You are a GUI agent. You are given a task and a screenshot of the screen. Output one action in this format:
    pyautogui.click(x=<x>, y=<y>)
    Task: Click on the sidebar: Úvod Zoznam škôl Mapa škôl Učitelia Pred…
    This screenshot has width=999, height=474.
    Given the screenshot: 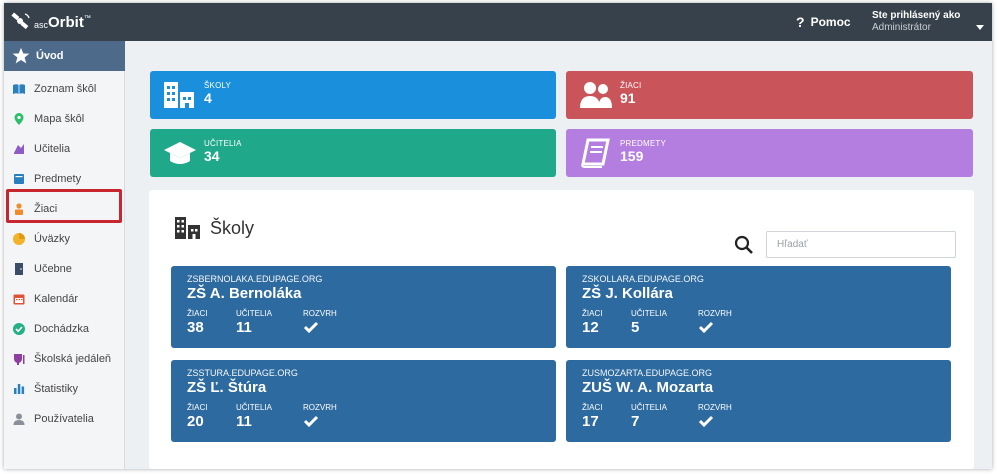 What is the action you would take?
    pyautogui.click(x=64, y=255)
    